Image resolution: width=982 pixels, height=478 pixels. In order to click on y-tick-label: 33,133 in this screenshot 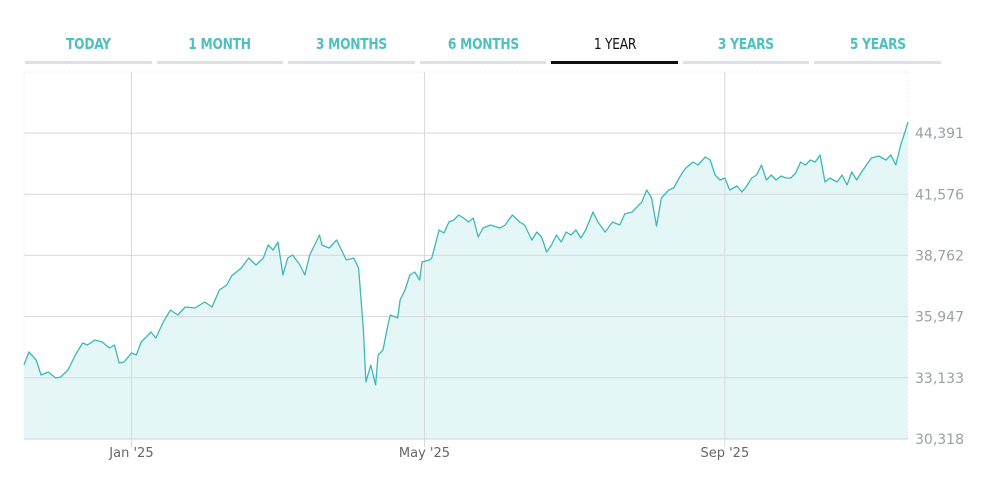, I will do `click(939, 379)`.